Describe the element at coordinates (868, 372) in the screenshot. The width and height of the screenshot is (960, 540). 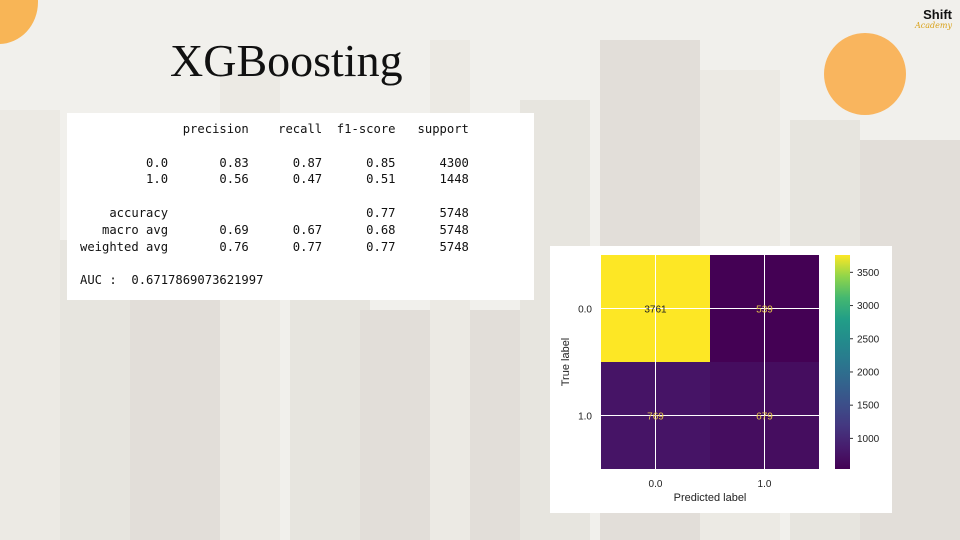
I see `colorbar-tick-label: 2000` at that location.